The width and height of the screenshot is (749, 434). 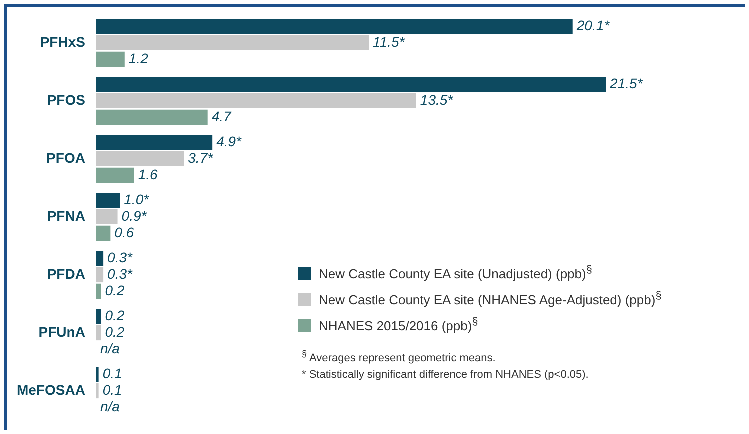 What do you see at coordinates (51, 390) in the screenshot?
I see `y-tick-label: MeFOSAA` at bounding box center [51, 390].